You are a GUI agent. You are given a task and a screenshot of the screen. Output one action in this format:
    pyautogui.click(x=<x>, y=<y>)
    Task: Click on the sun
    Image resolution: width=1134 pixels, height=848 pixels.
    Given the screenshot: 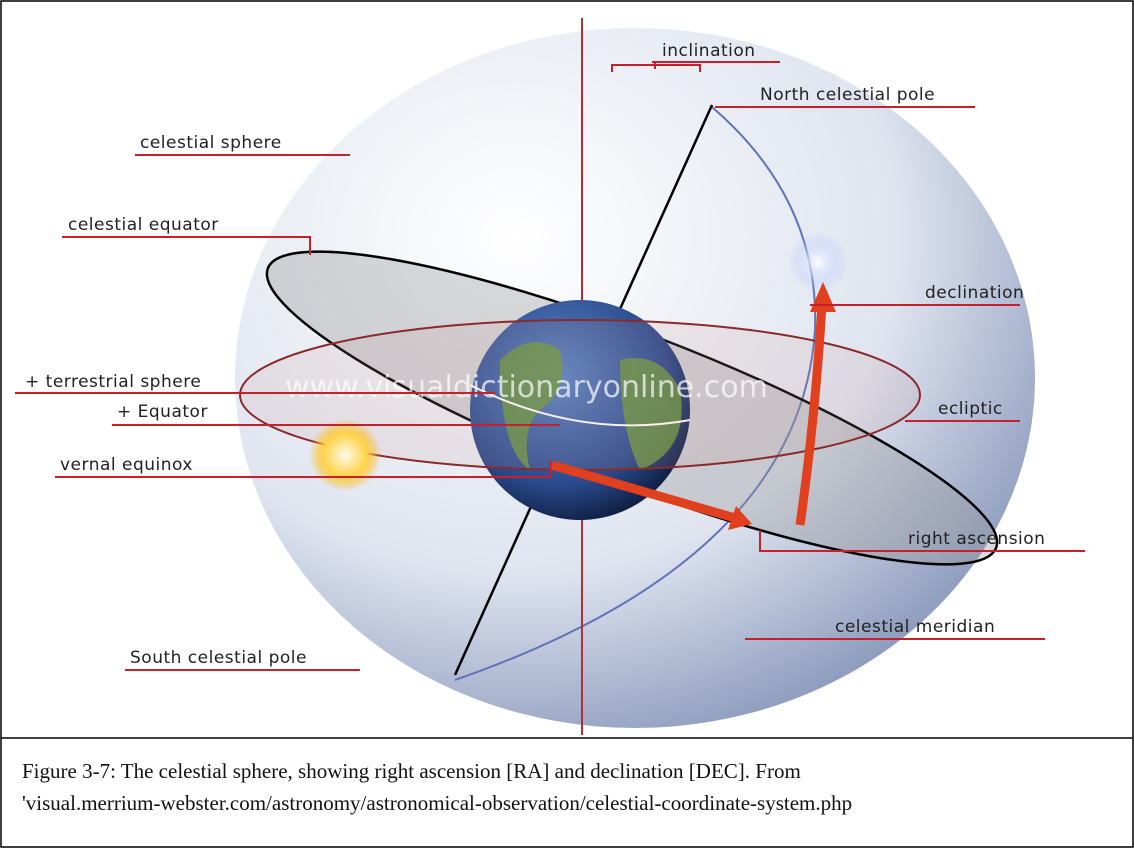 What is the action you would take?
    pyautogui.click(x=345, y=455)
    